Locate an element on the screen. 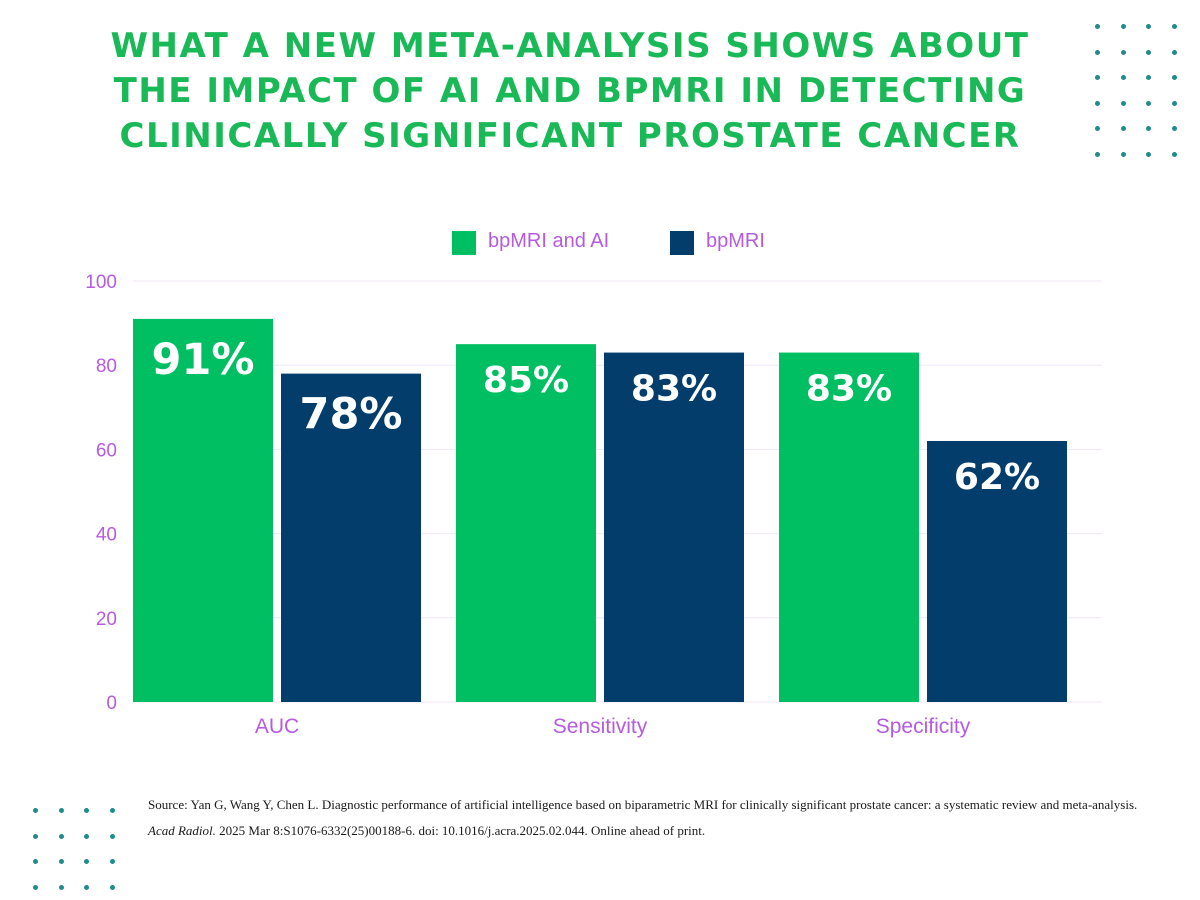  bar-auc-bpmri is located at coordinates (351, 537).